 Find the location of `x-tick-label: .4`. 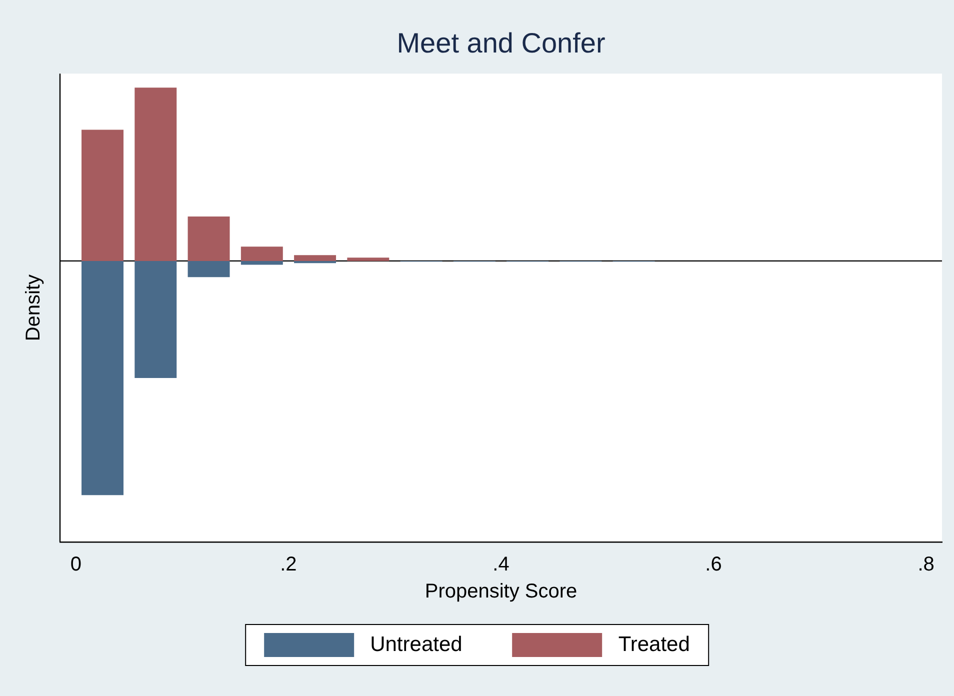

x-tick-label: .4 is located at coordinates (501, 565).